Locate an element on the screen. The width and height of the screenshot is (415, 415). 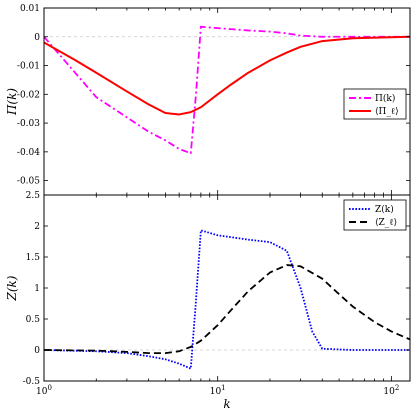
y-axis-label: Z(k) is located at coordinates (12, 288).